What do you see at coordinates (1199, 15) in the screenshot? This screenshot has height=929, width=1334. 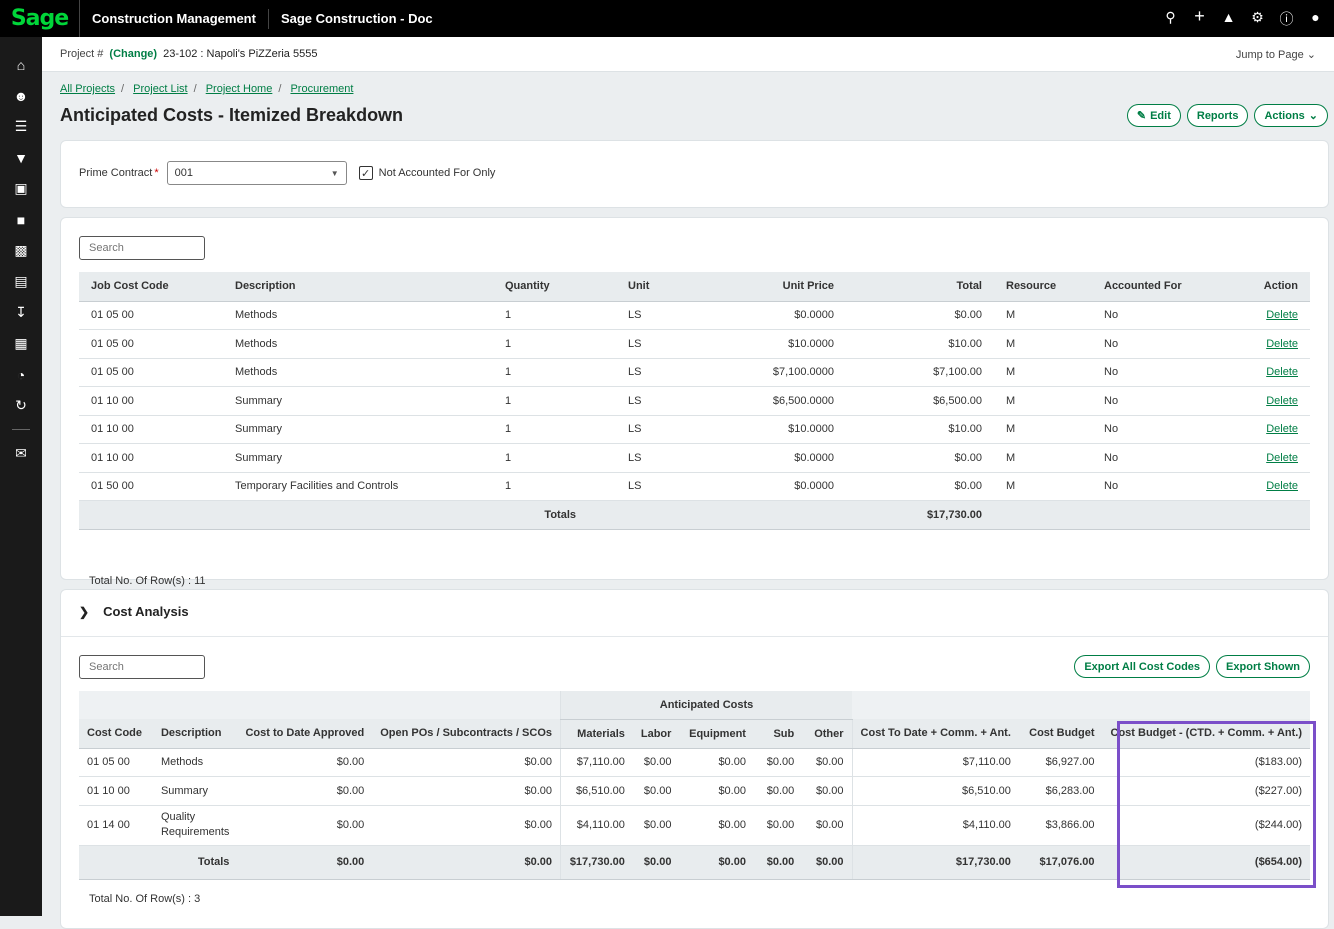 I see `plus-icon: +` at bounding box center [1199, 15].